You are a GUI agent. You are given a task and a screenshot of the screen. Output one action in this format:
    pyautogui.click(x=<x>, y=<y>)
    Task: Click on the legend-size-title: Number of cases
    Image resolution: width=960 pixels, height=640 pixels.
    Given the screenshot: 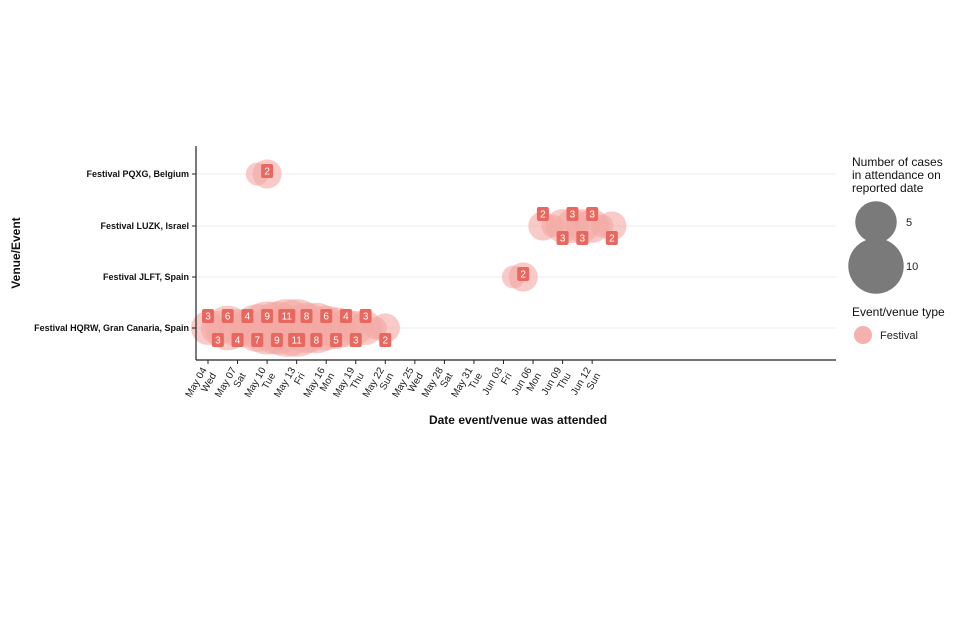 What is the action you would take?
    pyautogui.click(x=897, y=162)
    